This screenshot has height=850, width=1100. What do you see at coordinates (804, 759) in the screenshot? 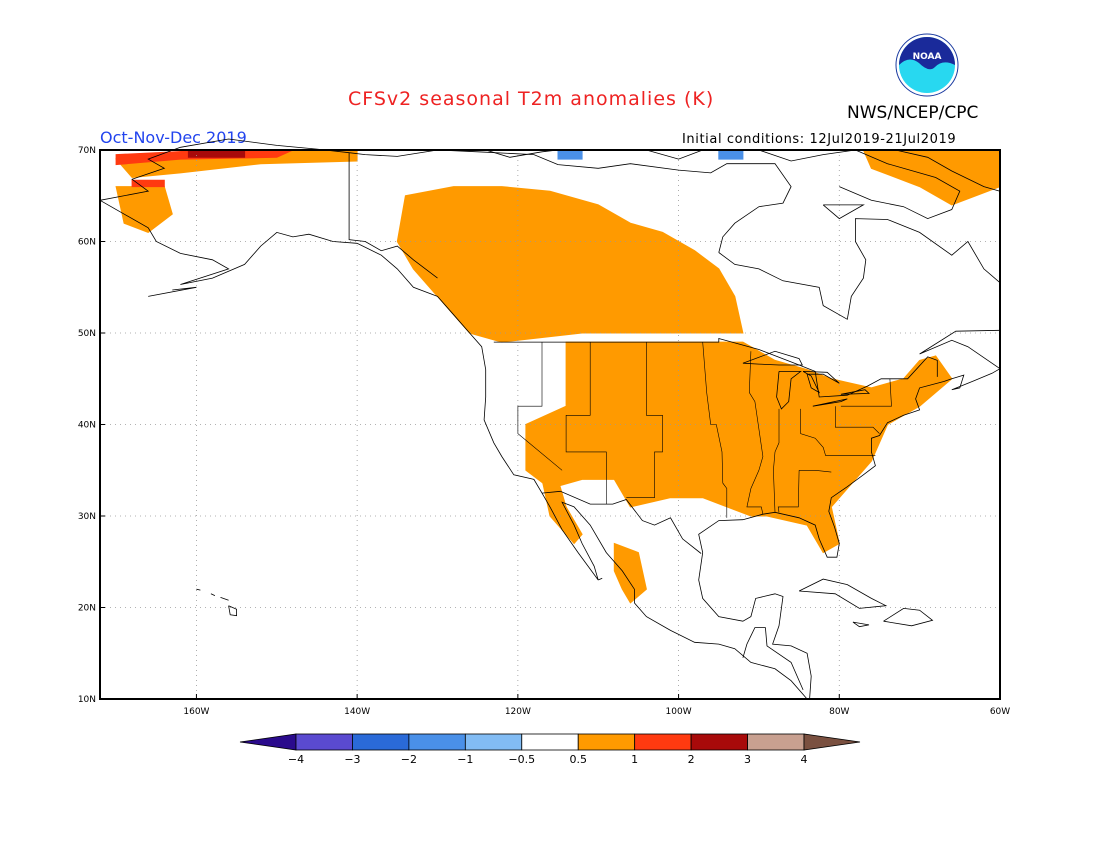
I see `colorbar-level-label: 4` at bounding box center [804, 759].